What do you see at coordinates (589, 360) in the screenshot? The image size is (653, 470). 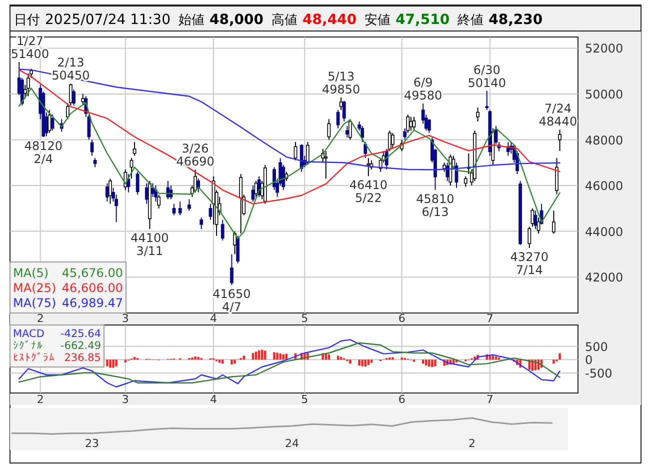 I see `y-tick-label: 0` at bounding box center [589, 360].